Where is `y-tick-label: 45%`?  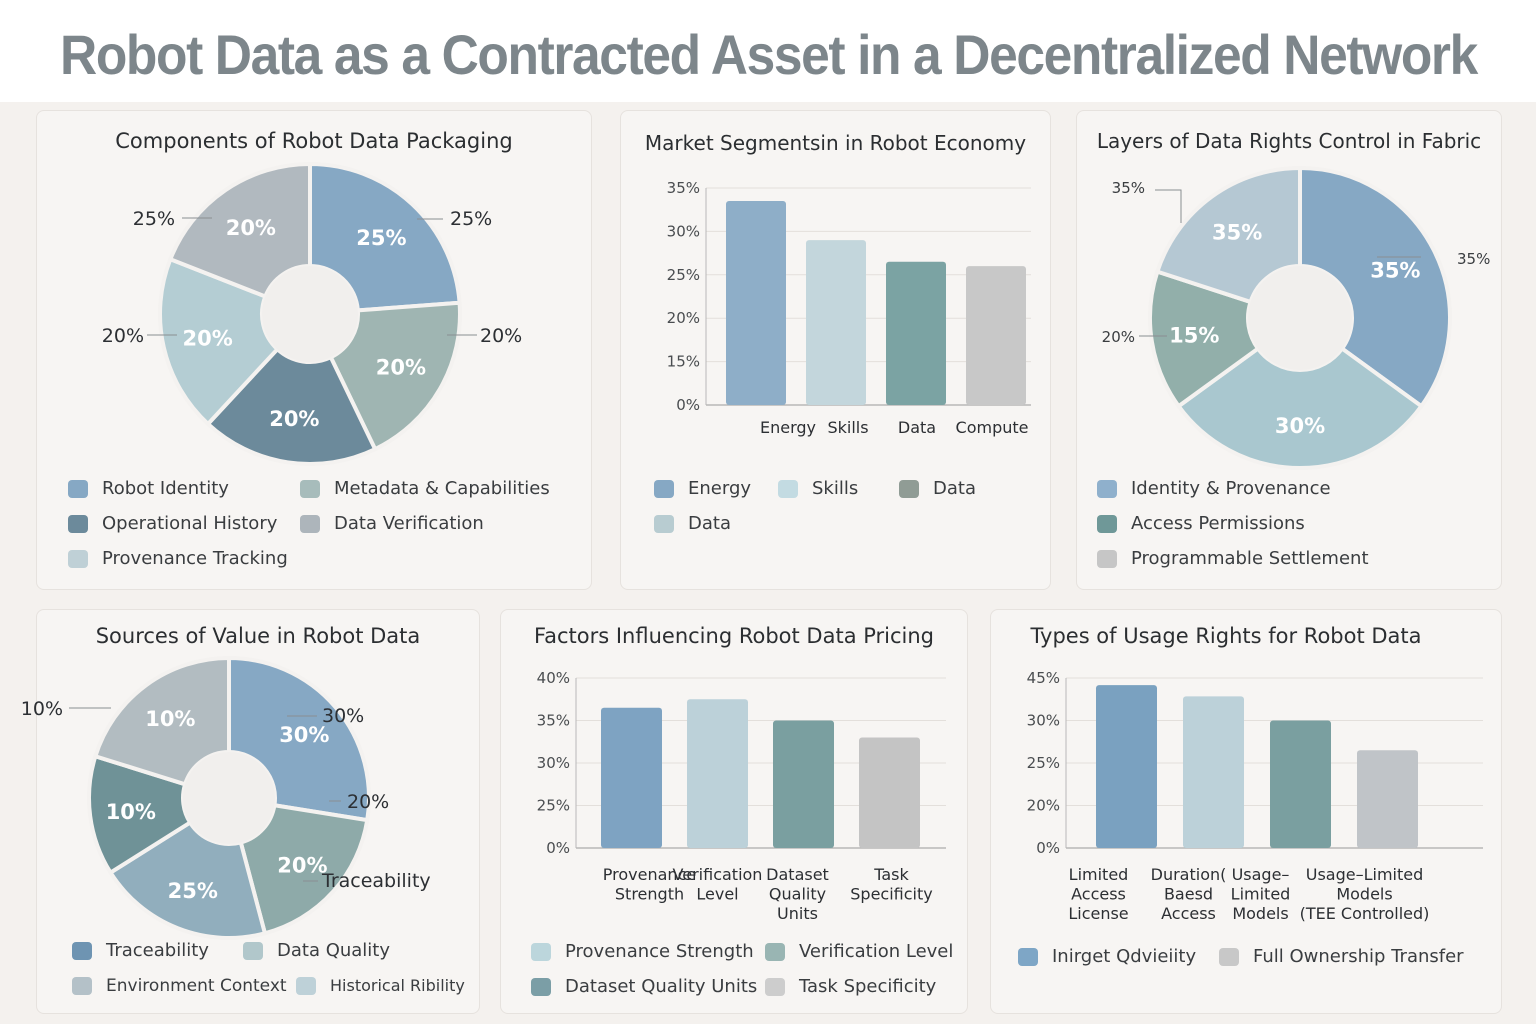 y-tick-label: 45% is located at coordinates (1043, 678).